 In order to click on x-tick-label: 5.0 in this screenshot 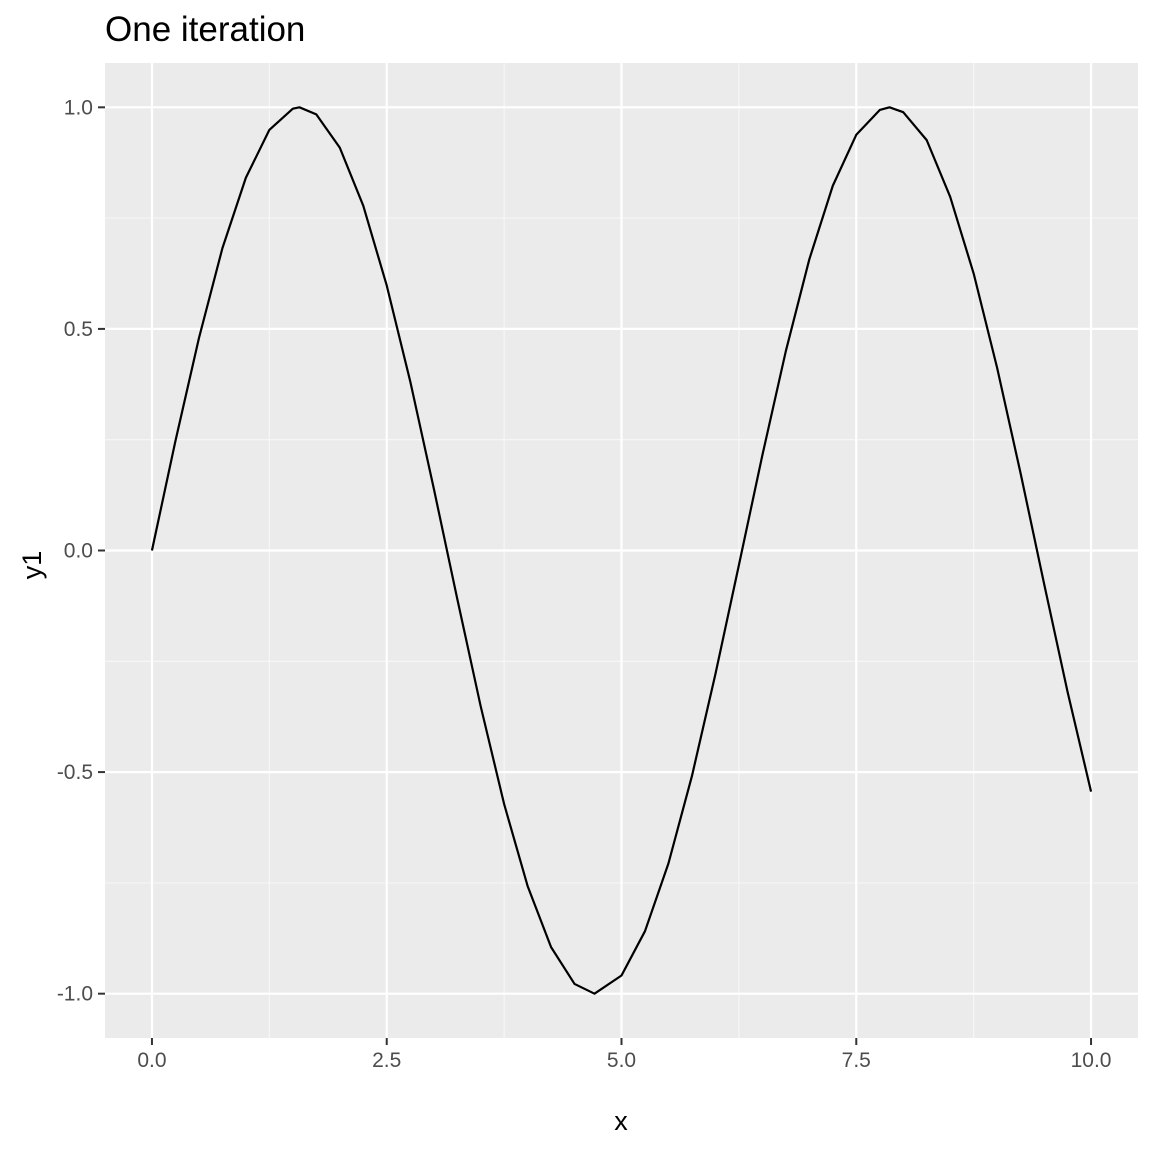, I will do `click(621, 1060)`.